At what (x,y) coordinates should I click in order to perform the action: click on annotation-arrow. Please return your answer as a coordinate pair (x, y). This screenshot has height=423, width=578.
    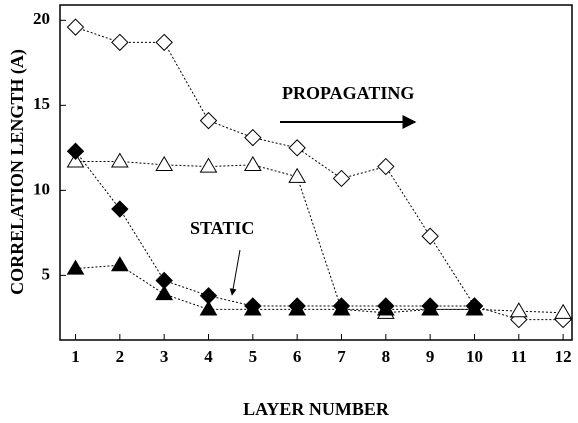
    Looking at the image, I should click on (235, 272).